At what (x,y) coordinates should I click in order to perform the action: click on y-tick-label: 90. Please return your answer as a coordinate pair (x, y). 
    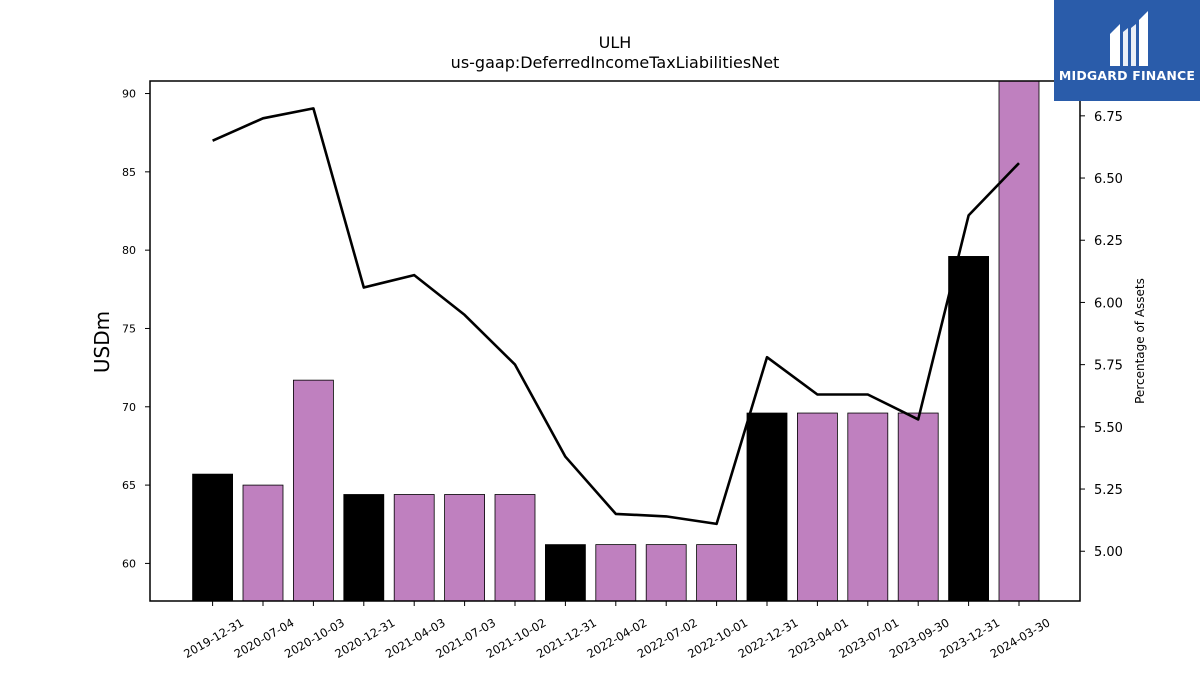
    Looking at the image, I should click on (129, 94).